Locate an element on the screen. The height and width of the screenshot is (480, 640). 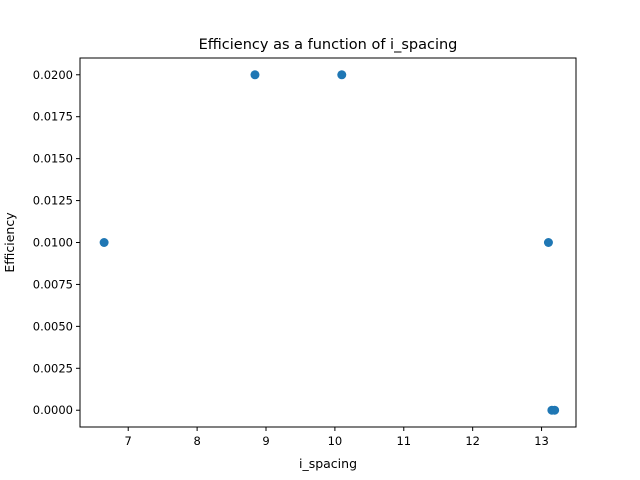
x-tick-label: 11 is located at coordinates (403, 441).